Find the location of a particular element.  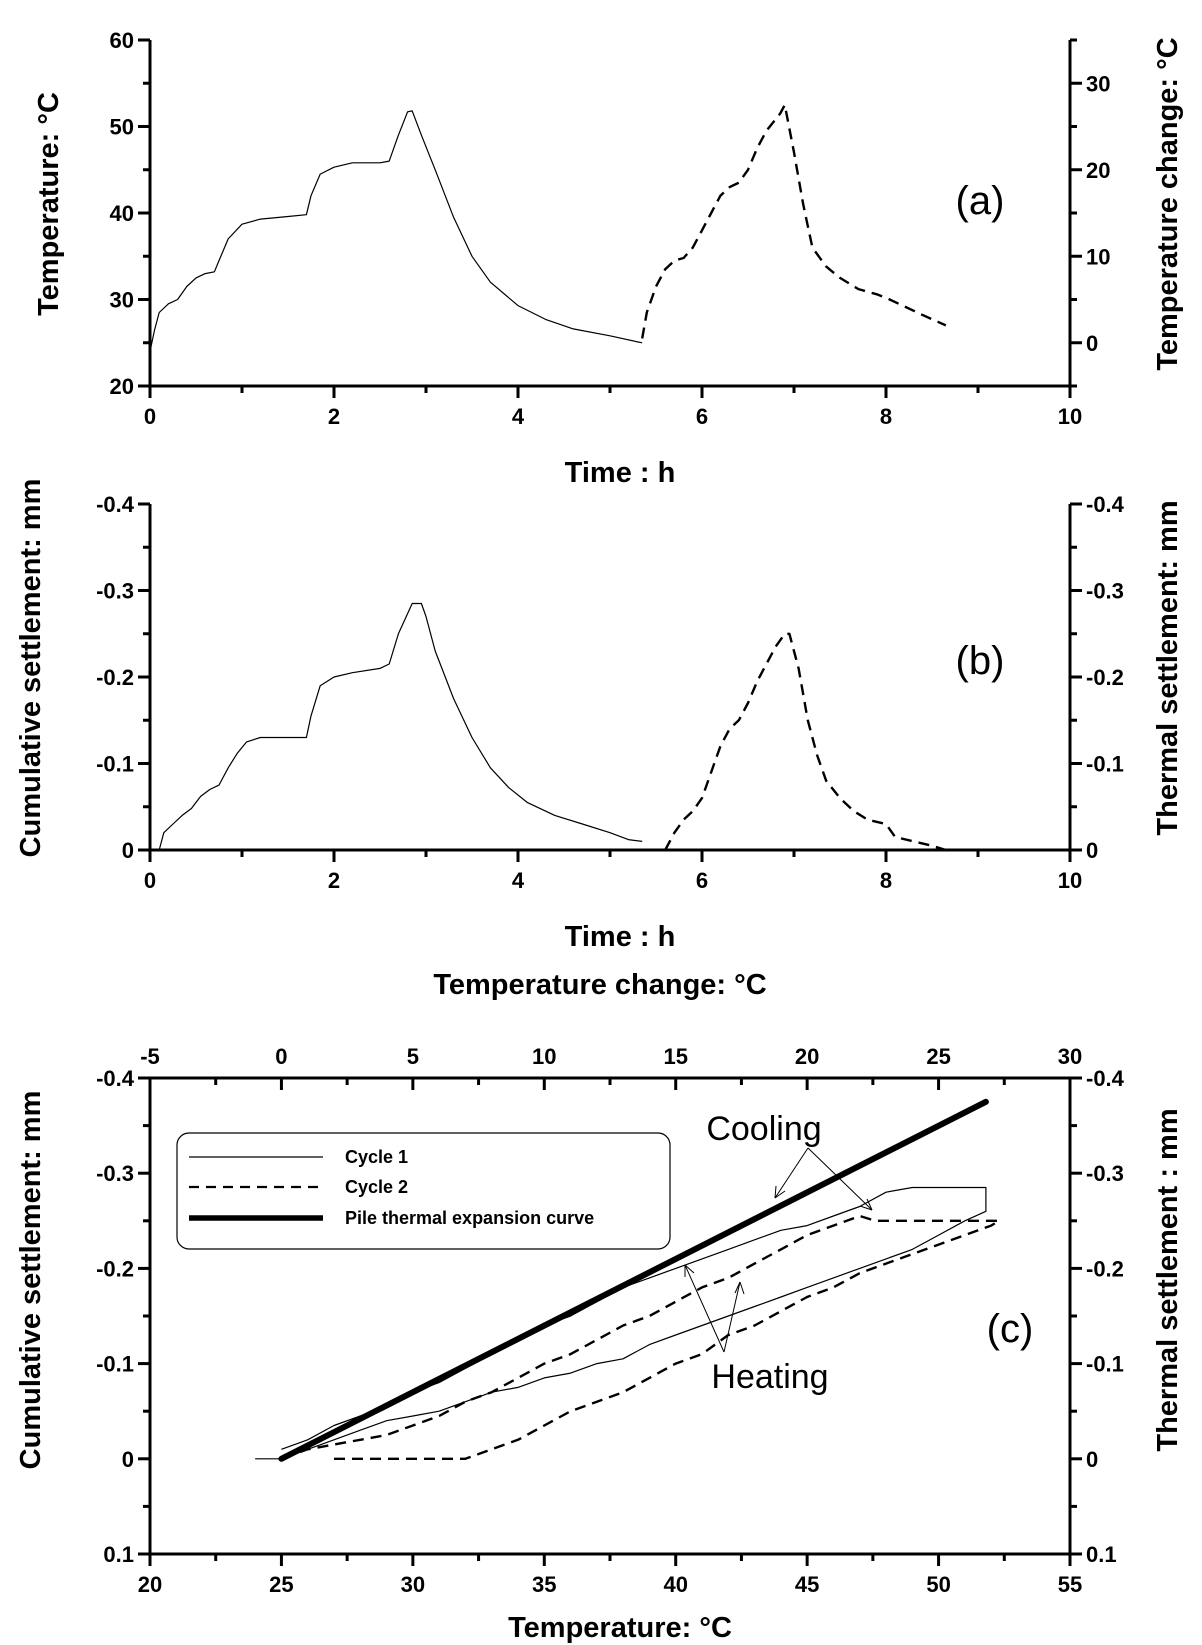

y2-tick-label-b: -0.2 is located at coordinates (1105, 677).